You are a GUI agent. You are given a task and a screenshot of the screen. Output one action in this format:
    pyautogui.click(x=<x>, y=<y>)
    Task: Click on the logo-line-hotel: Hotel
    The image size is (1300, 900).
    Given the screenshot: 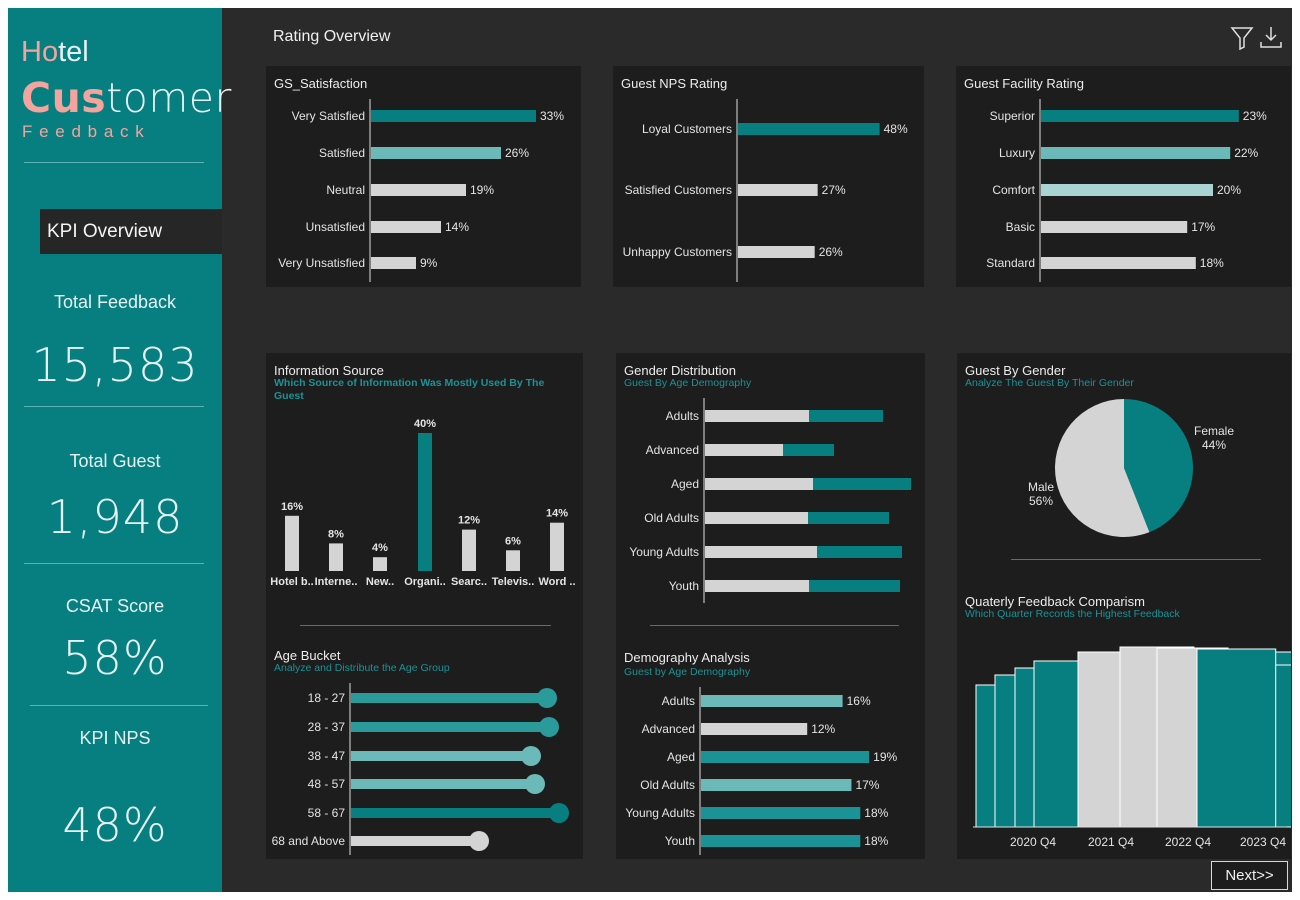 What is the action you would take?
    pyautogui.click(x=55, y=52)
    